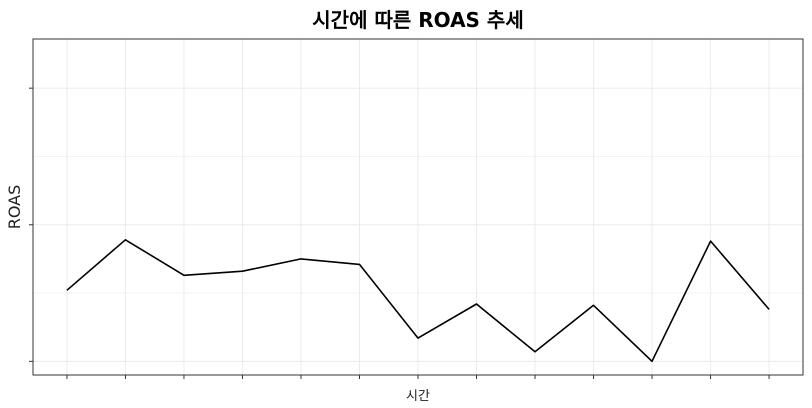 Image resolution: width=812 pixels, height=408 pixels. Describe the element at coordinates (418, 396) in the screenshot. I see `x-axis-label: 시간` at that location.